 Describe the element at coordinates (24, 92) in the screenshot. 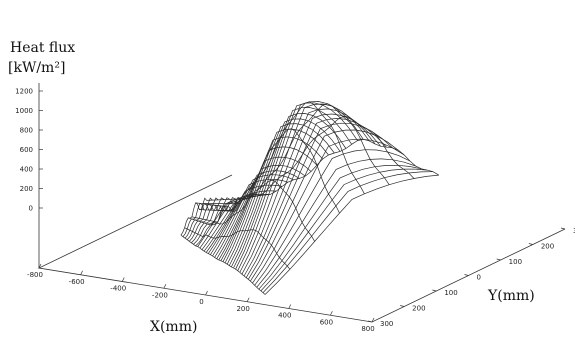

I see `z-tick-label: 1200` at that location.